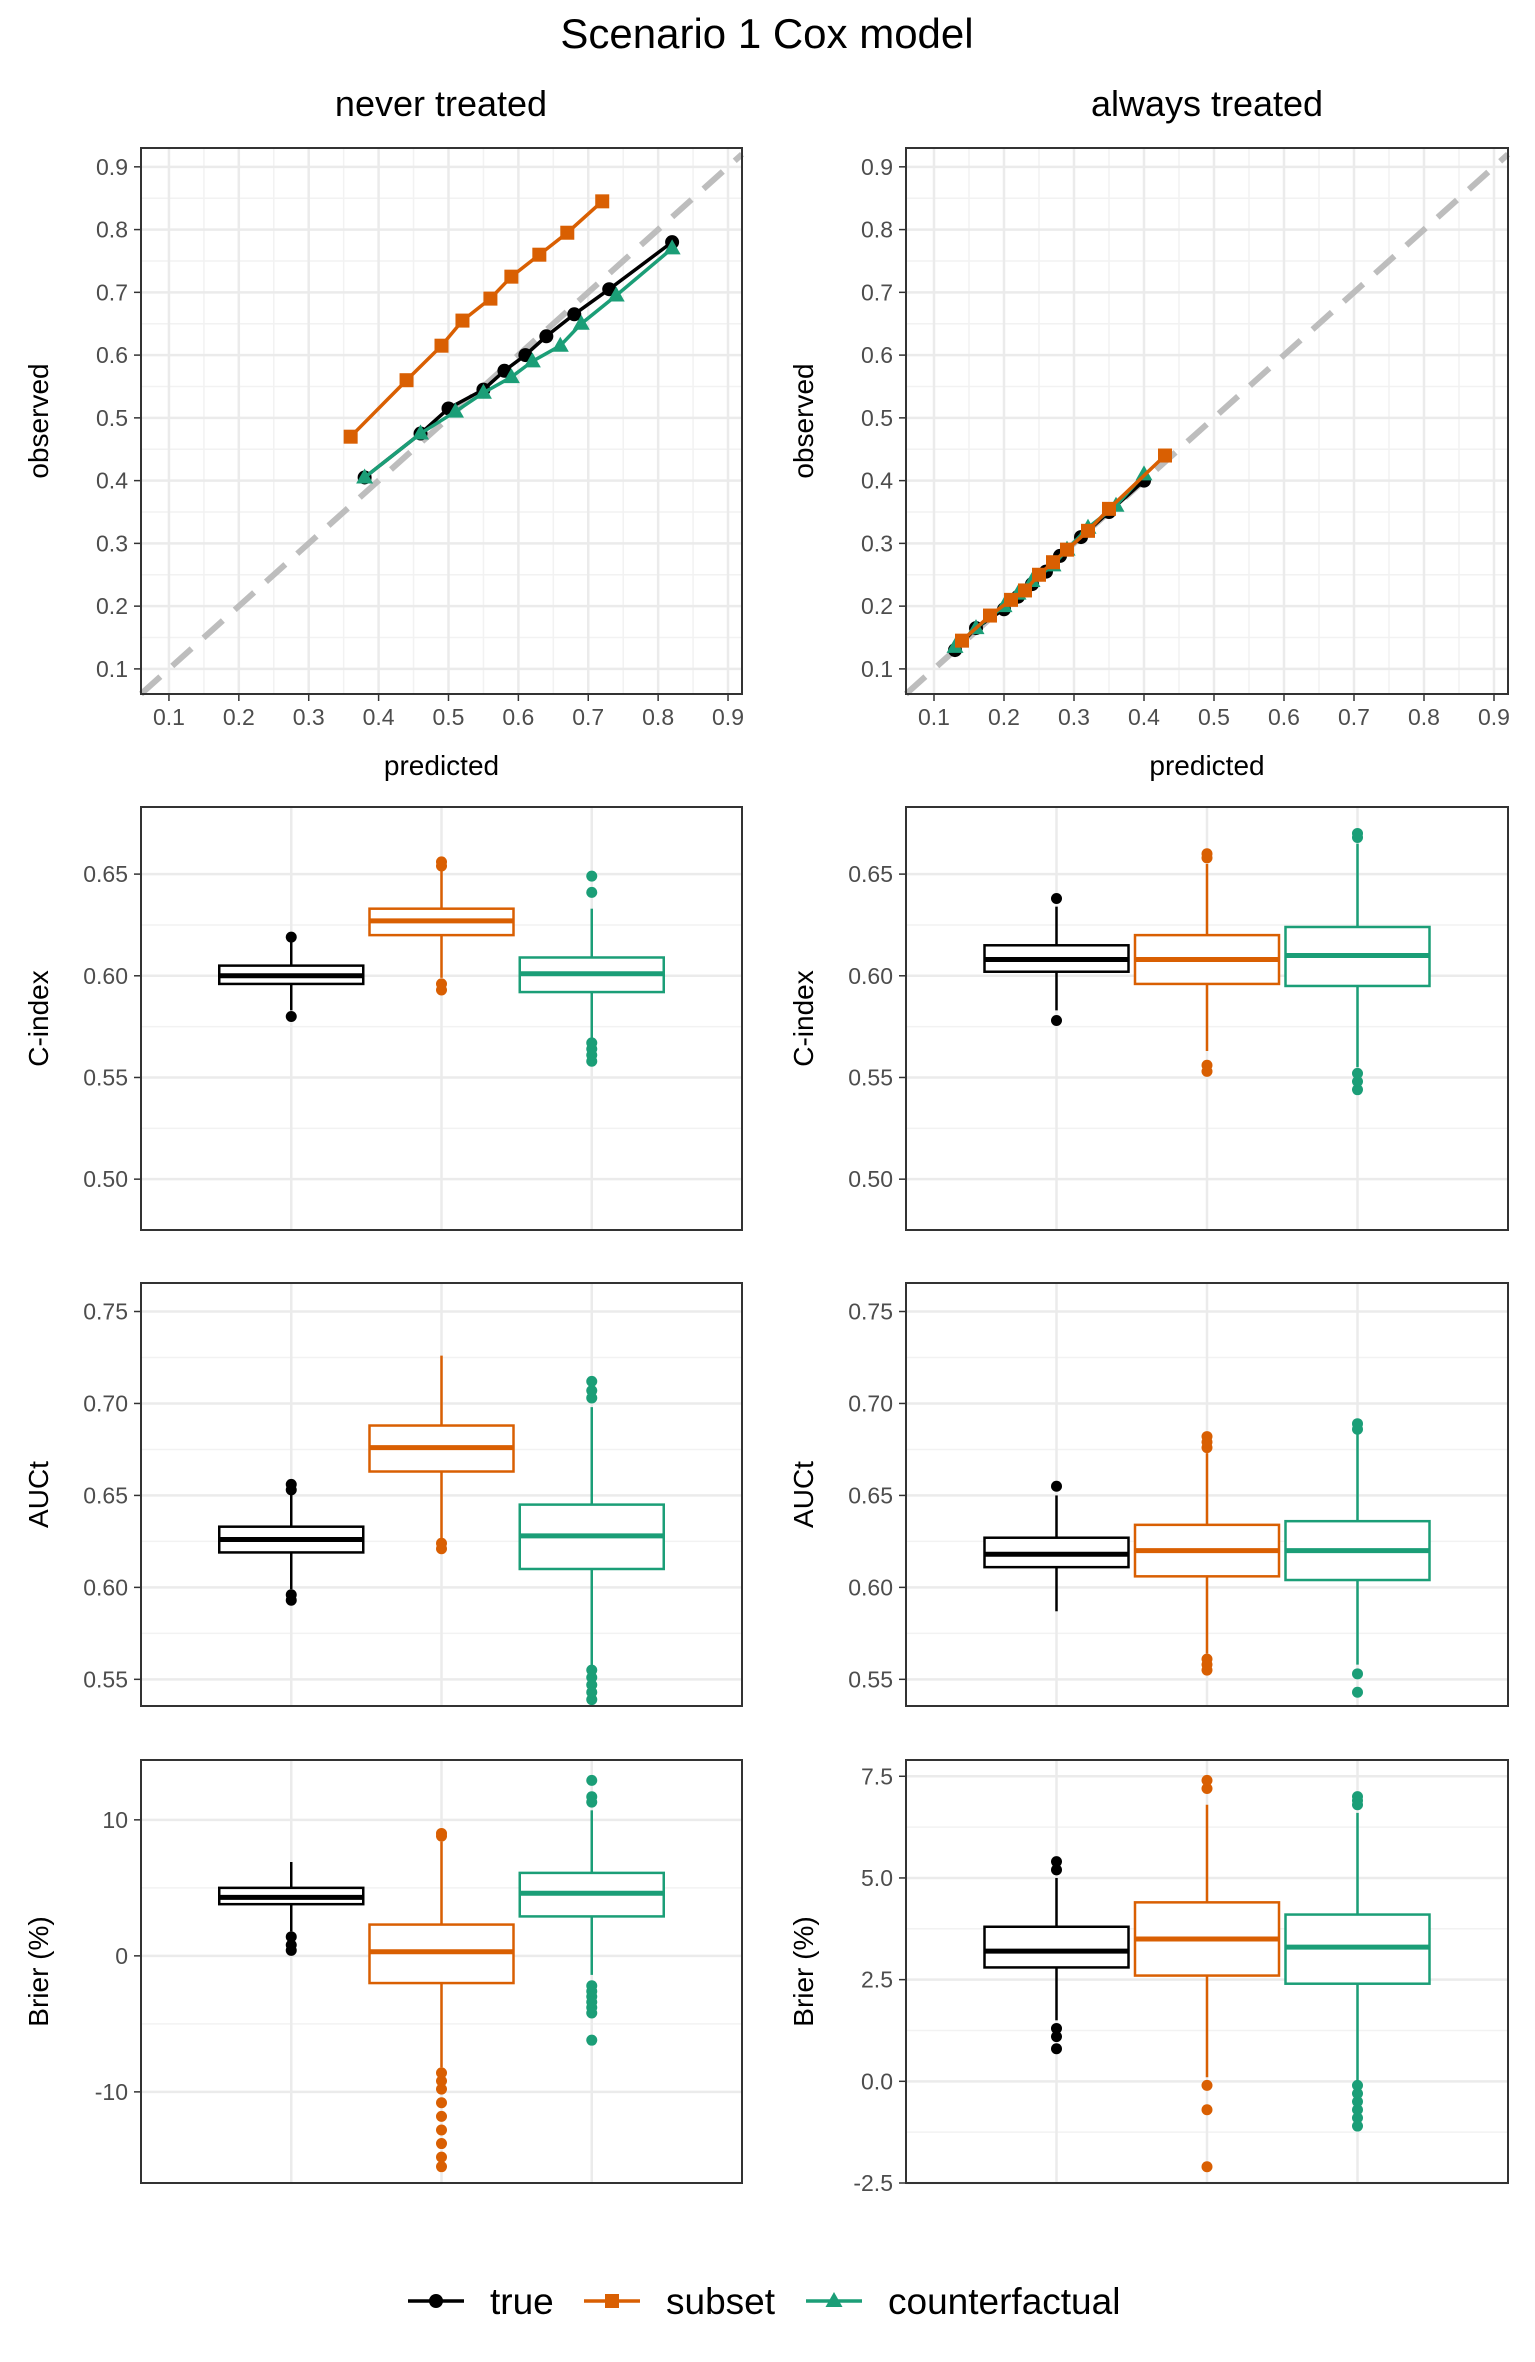 Image resolution: width=1535 pixels, height=2362 pixels. Describe the element at coordinates (441, 103) in the screenshot. I see `facet-label-never-treated: never treated` at that location.